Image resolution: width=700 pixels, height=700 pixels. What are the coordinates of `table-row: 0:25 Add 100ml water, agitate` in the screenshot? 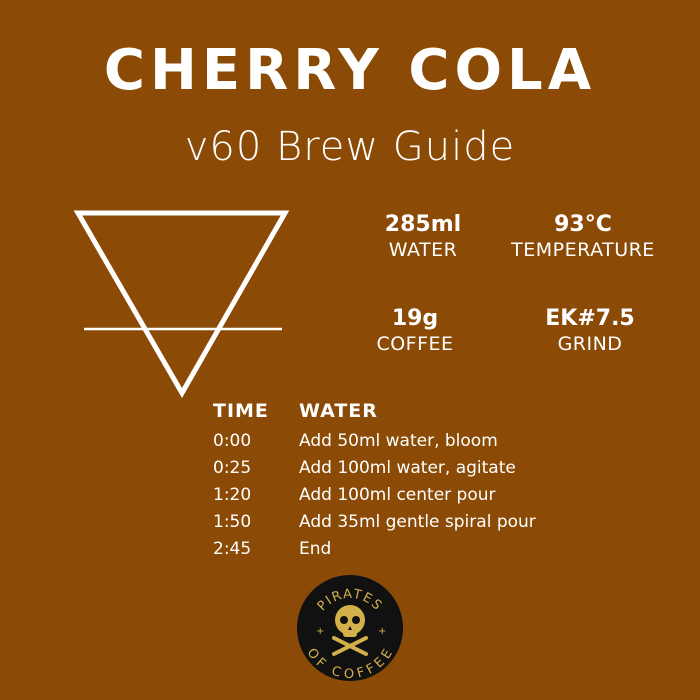 It's located at (374, 468).